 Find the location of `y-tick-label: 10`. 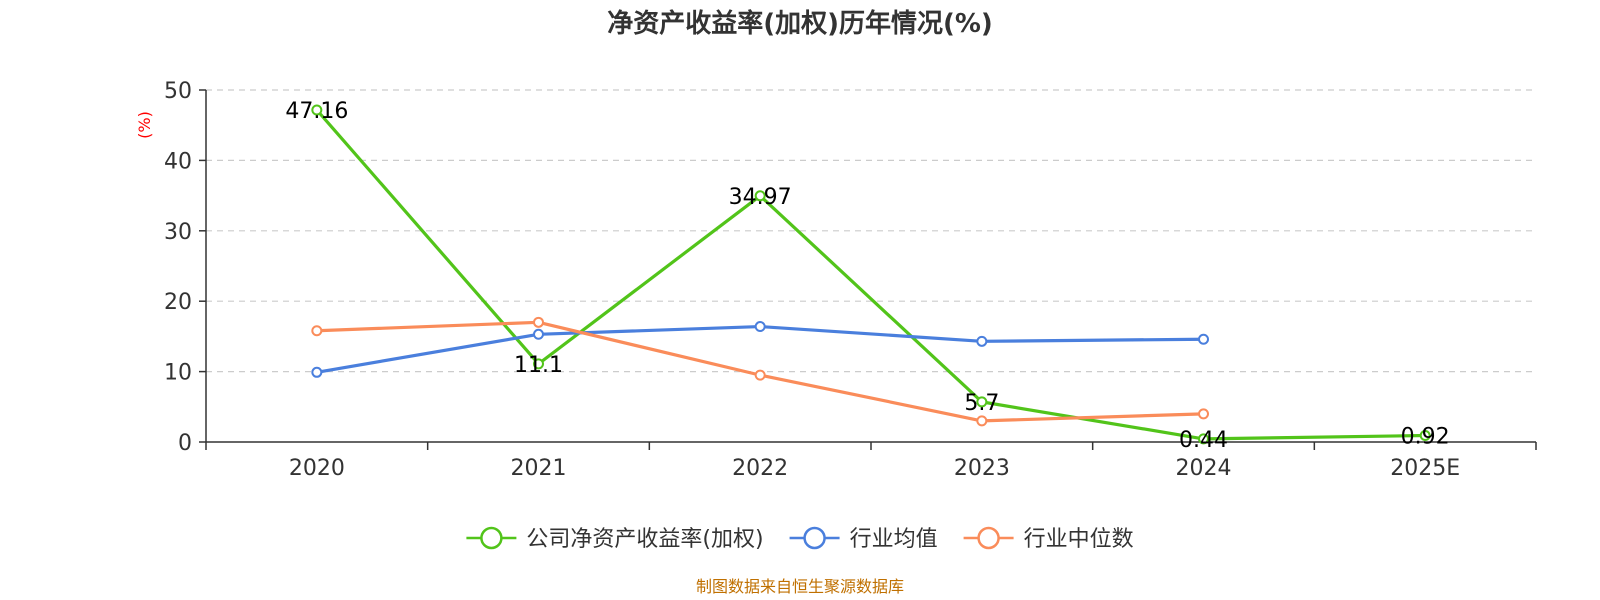

y-tick-label: 10 is located at coordinates (178, 373).